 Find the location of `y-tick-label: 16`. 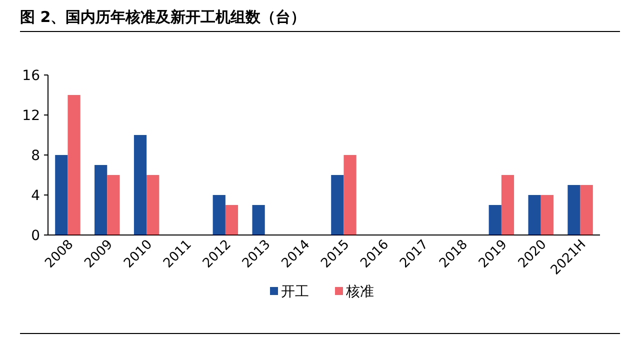

y-tick-label: 16 is located at coordinates (31, 76).